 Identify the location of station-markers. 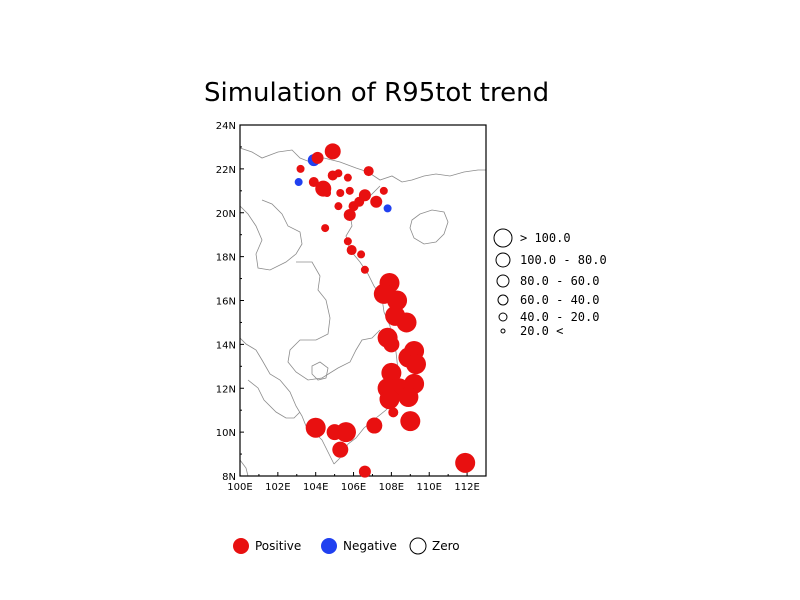
(385, 310).